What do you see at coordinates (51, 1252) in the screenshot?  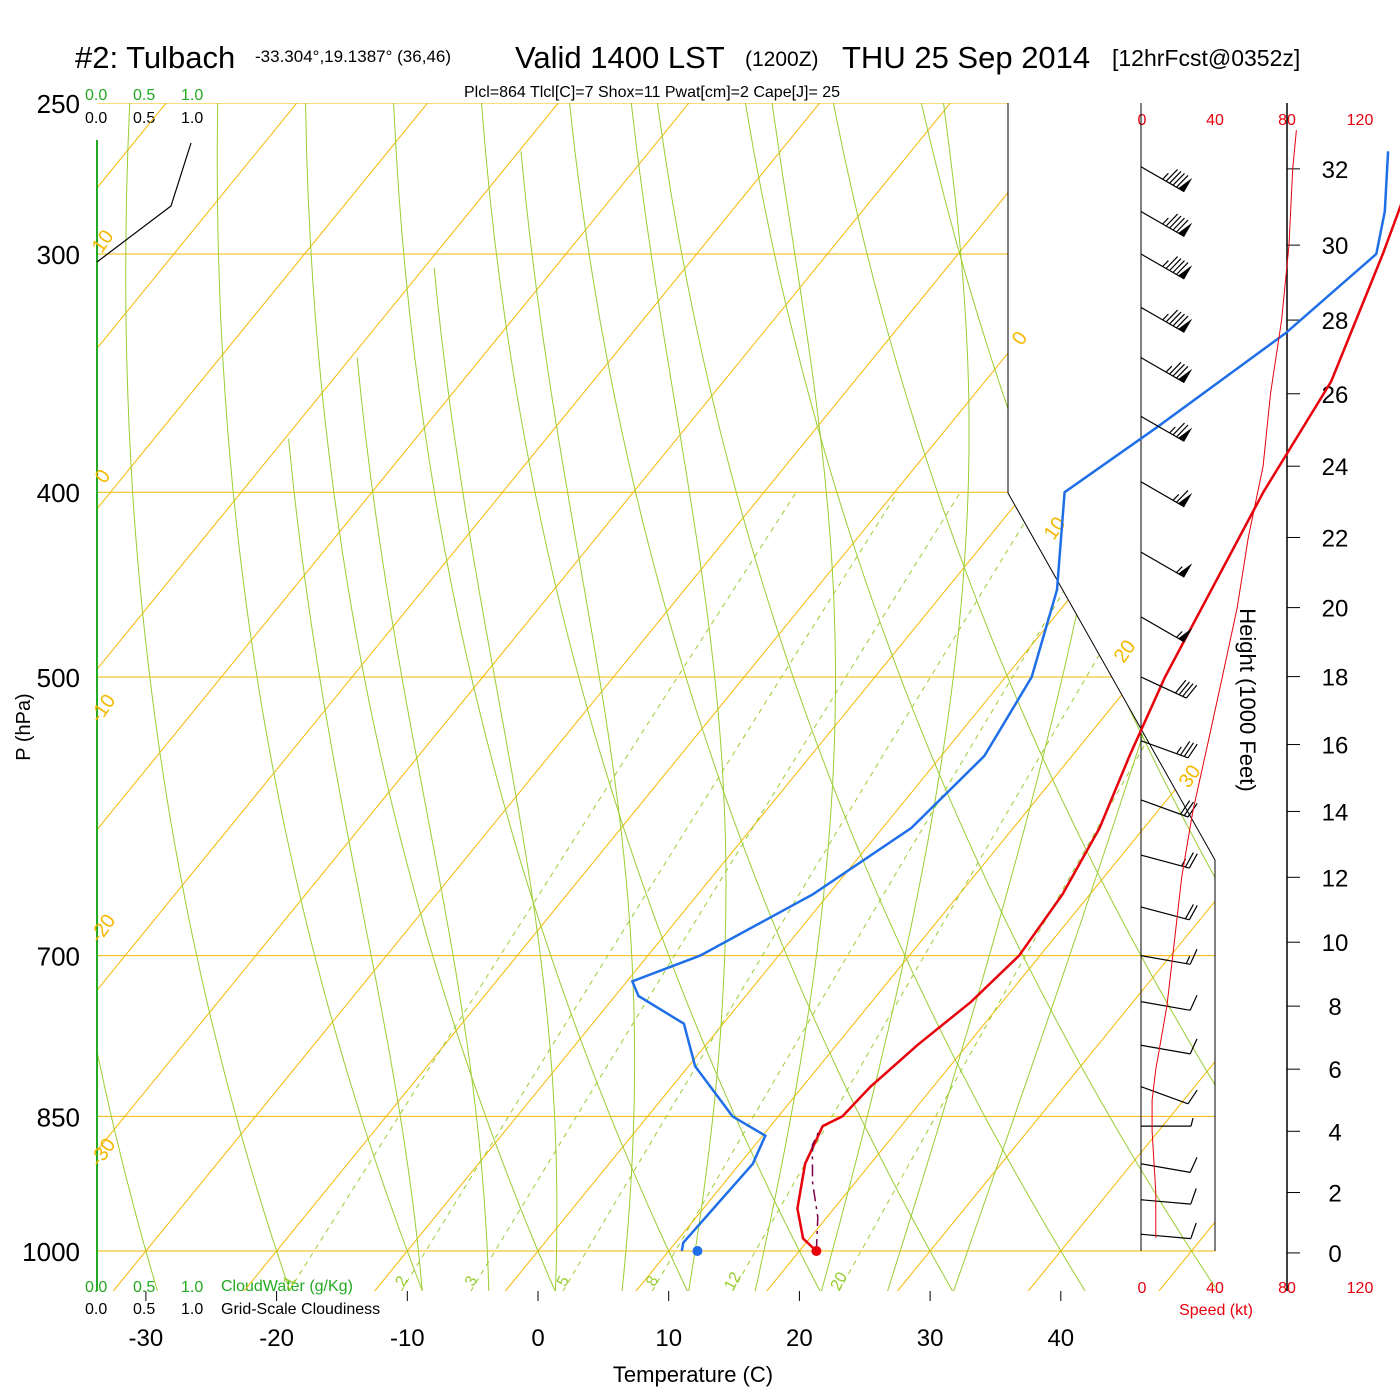 I see `pressure-tick-label: 1000` at bounding box center [51, 1252].